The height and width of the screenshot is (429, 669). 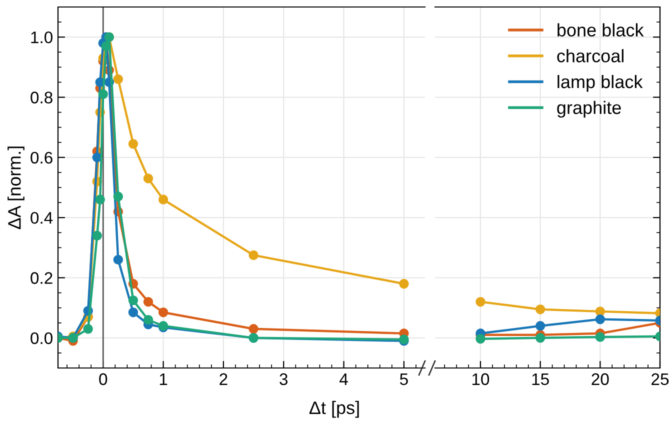 I want to click on x-tick-label: 10, so click(x=481, y=379).